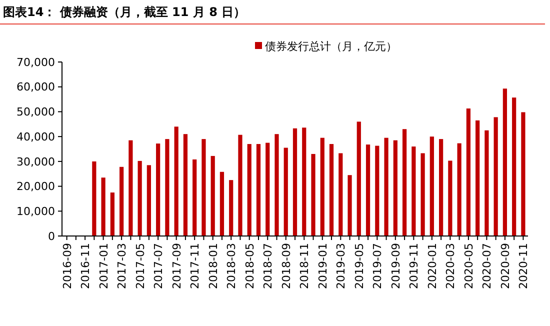 This screenshot has width=550, height=326. Describe the element at coordinates (469, 266) in the screenshot. I see `x-tick-label: 2020-05` at that location.